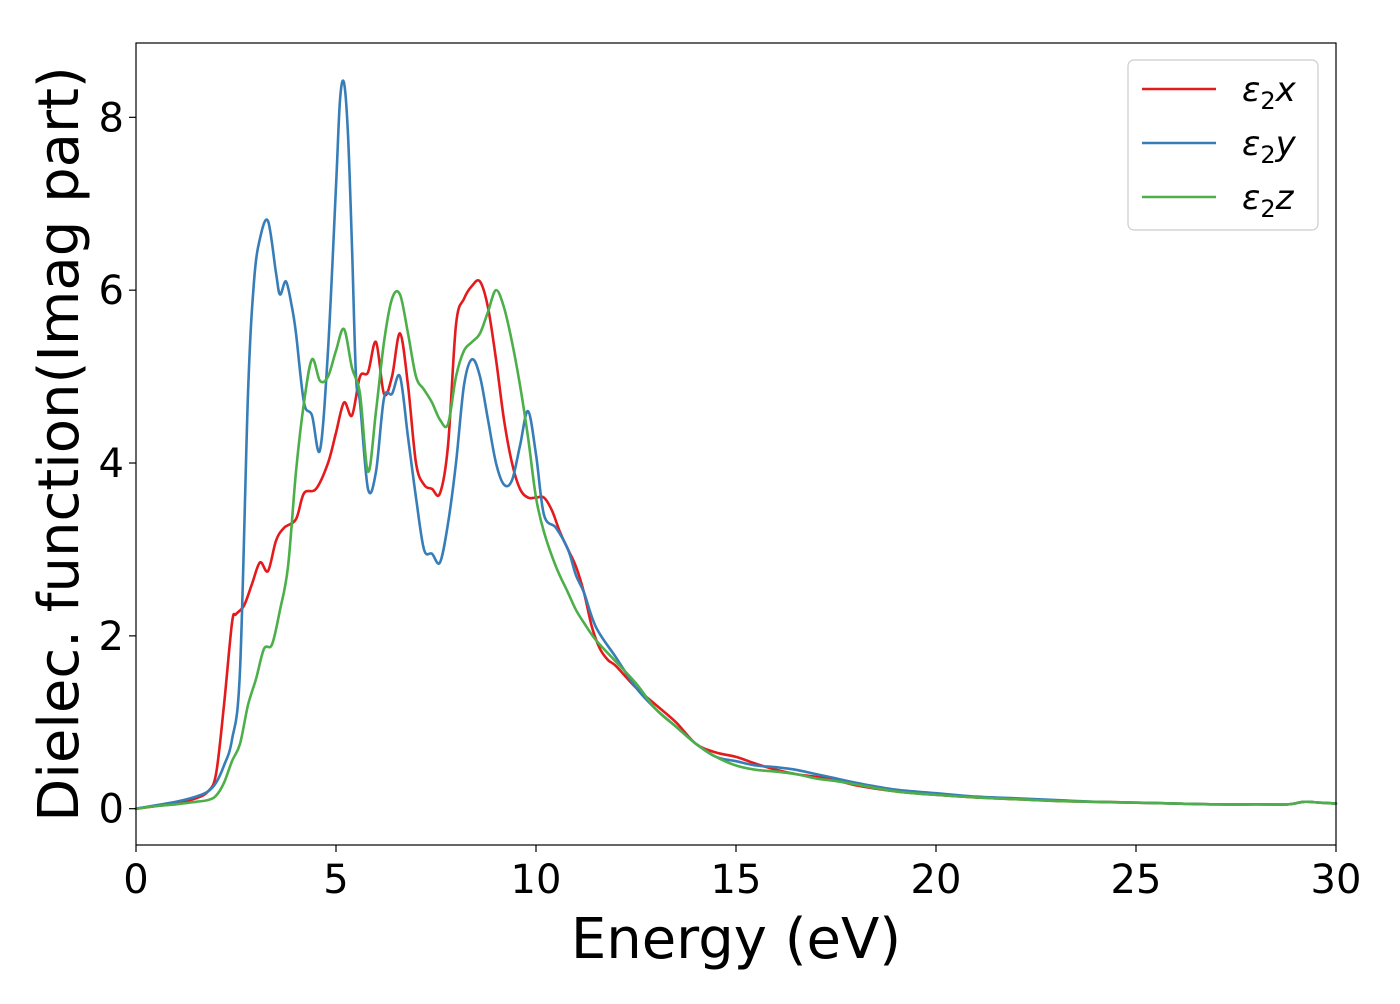 Image resolution: width=1400 pixels, height=1004 pixels. I want to click on x-axis-title: Energy (eV), so click(736, 939).